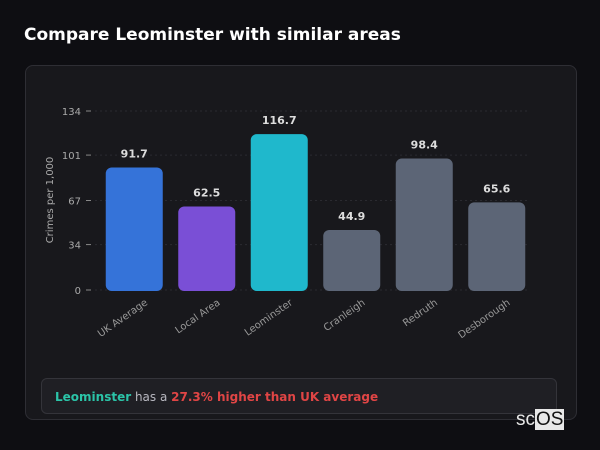 The height and width of the screenshot is (450, 600). Describe the element at coordinates (496, 188) in the screenshot. I see `data-label: 65.6` at that location.